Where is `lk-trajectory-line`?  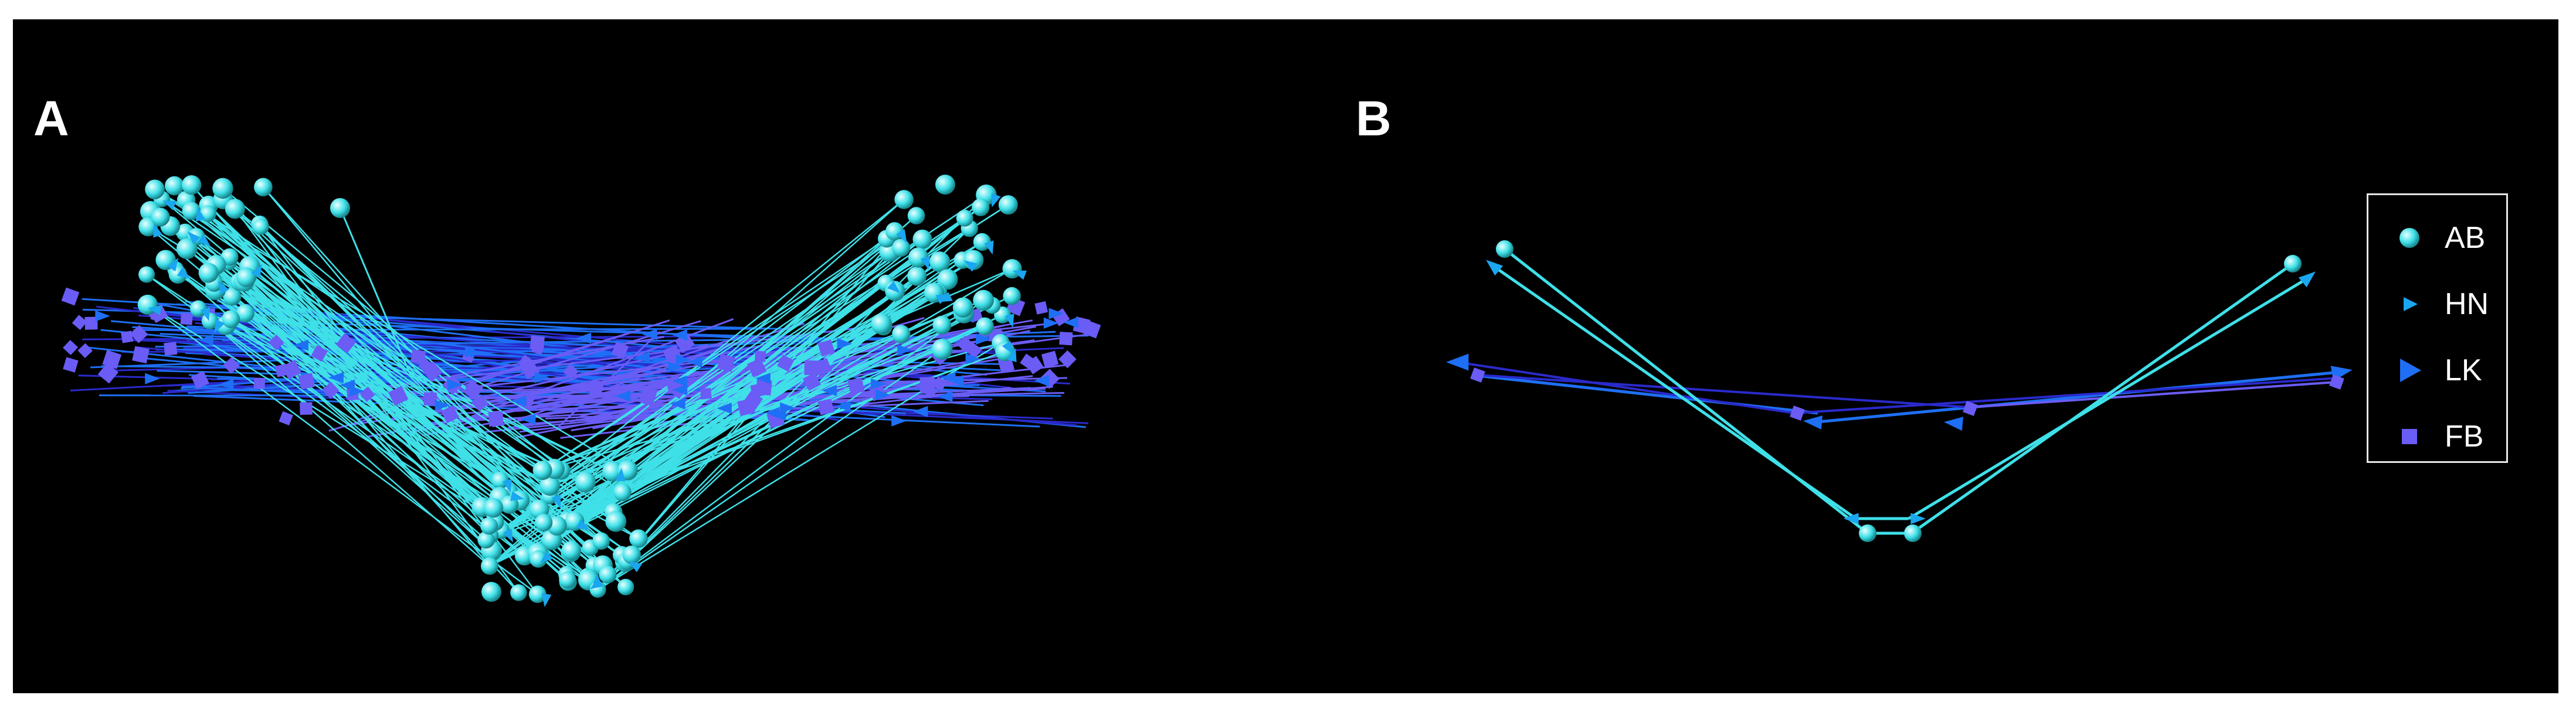
lk-trajectory-line is located at coordinates (2078, 397).